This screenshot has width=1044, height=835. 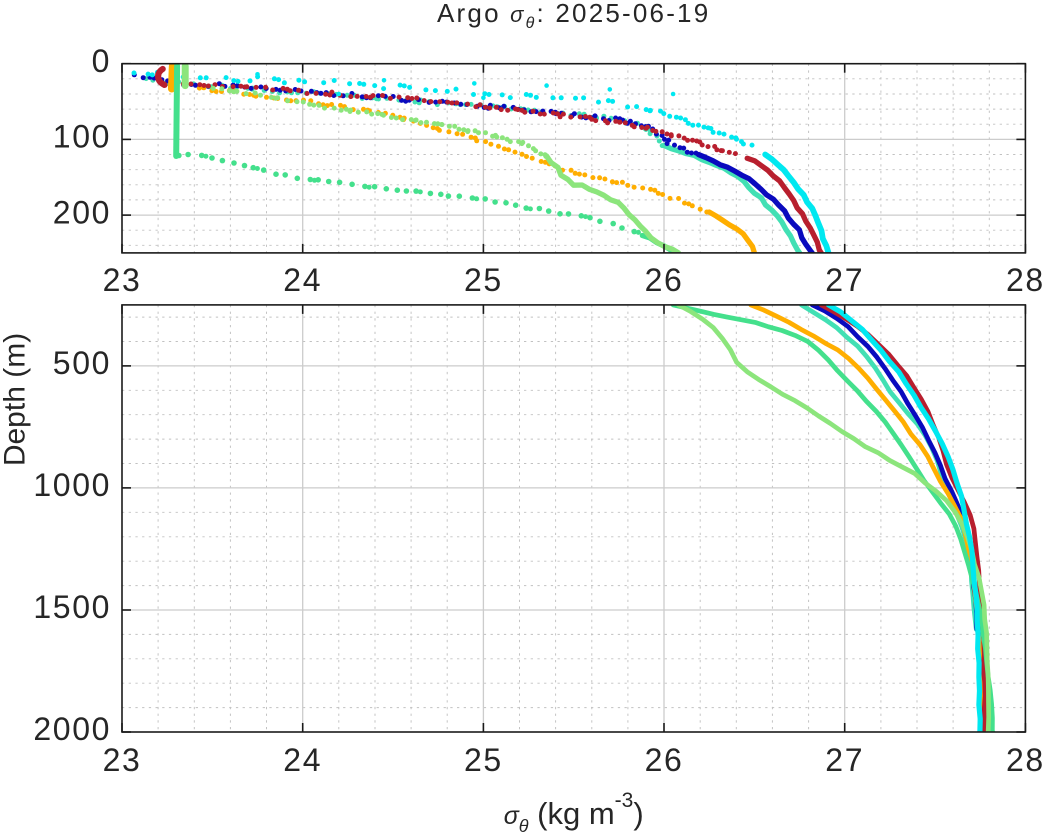 I want to click on svg-text: 1000, so click(x=72, y=485).